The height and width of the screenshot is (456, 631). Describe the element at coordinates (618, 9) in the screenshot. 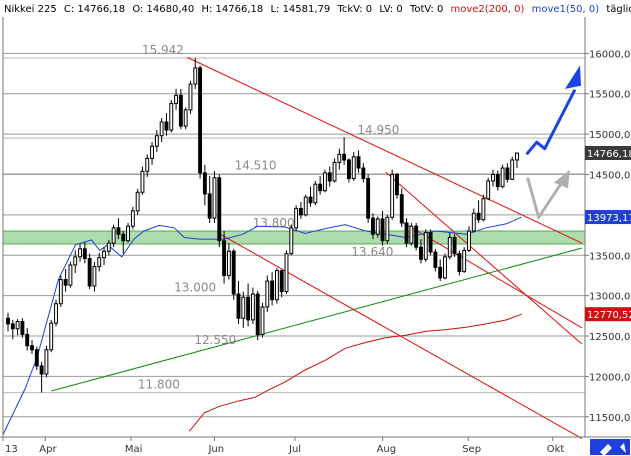

I see `period-label: täglich` at that location.